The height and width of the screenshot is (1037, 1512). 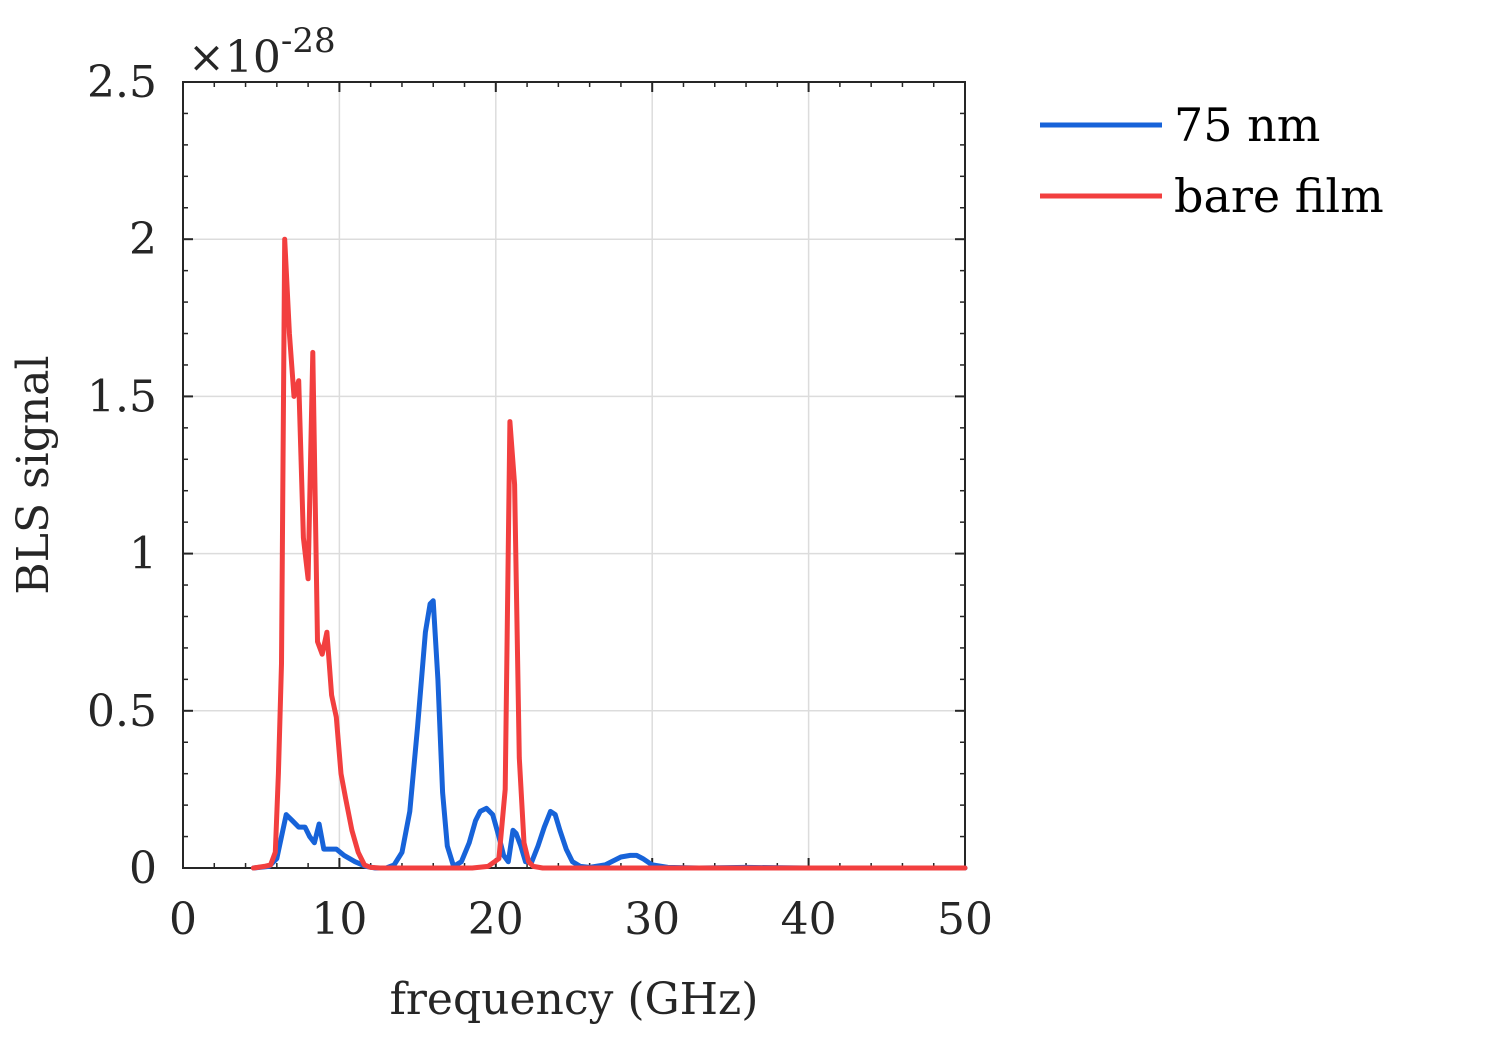 What do you see at coordinates (809, 919) in the screenshot?
I see `x-tick-label: 40` at bounding box center [809, 919].